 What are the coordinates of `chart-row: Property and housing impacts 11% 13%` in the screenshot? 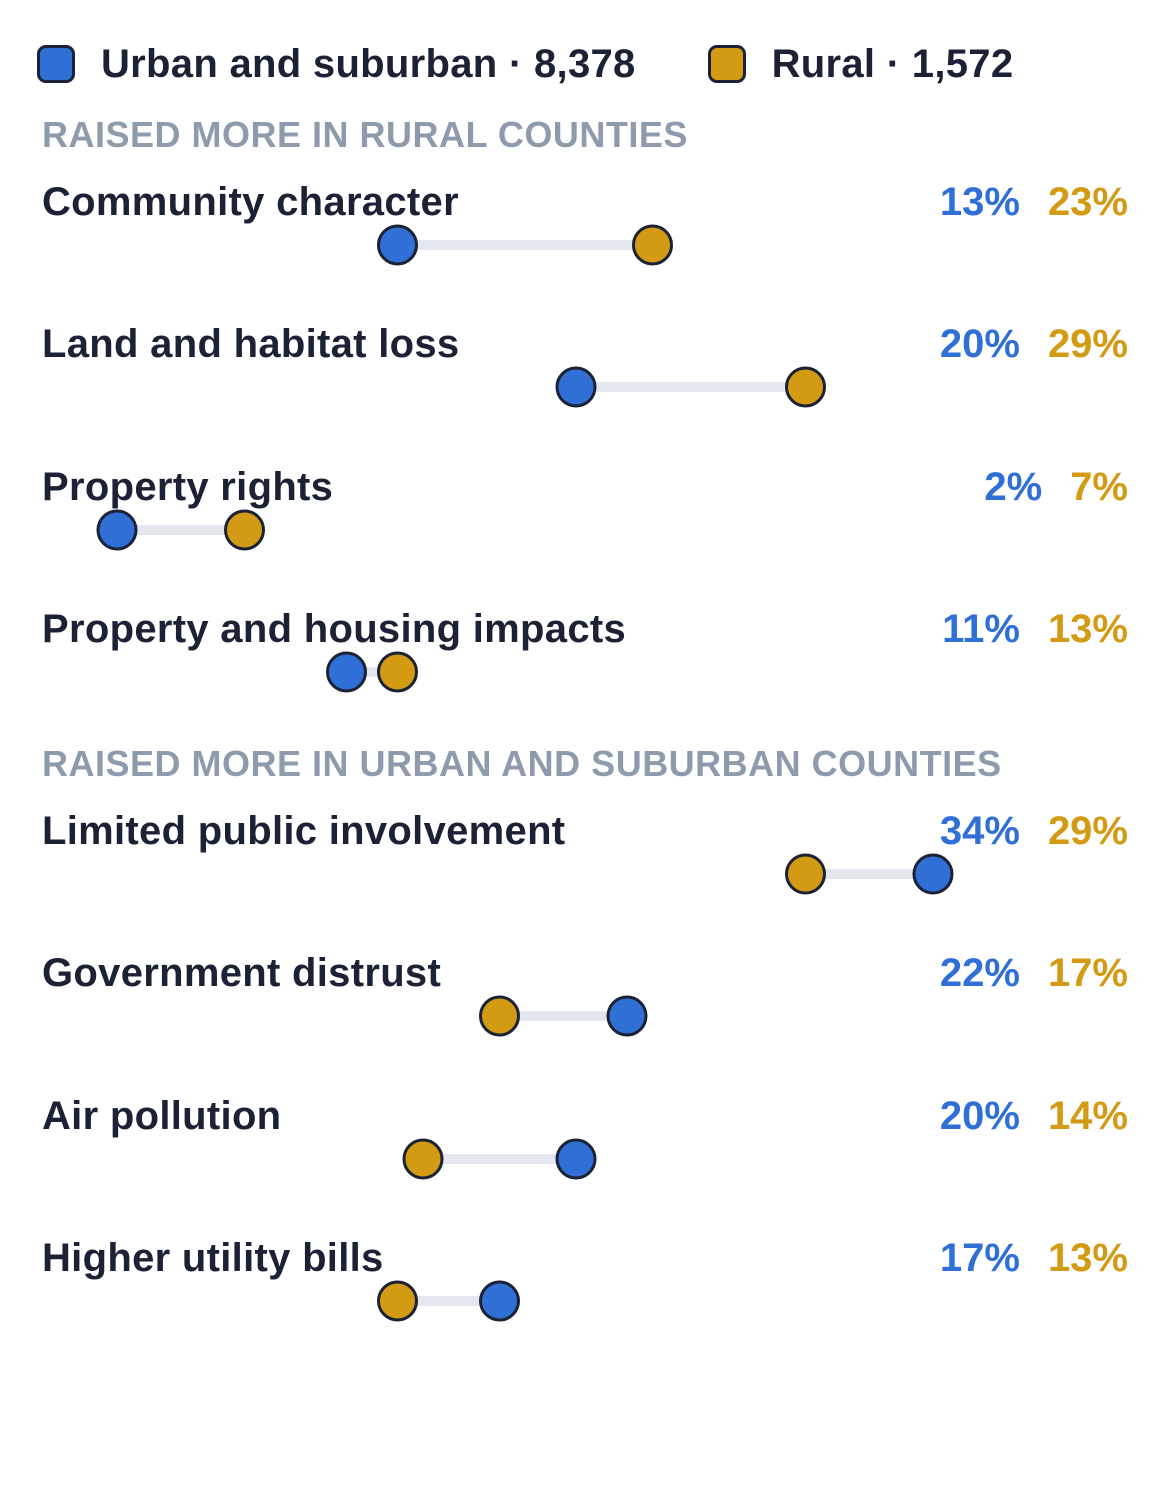 It's located at (585, 677).